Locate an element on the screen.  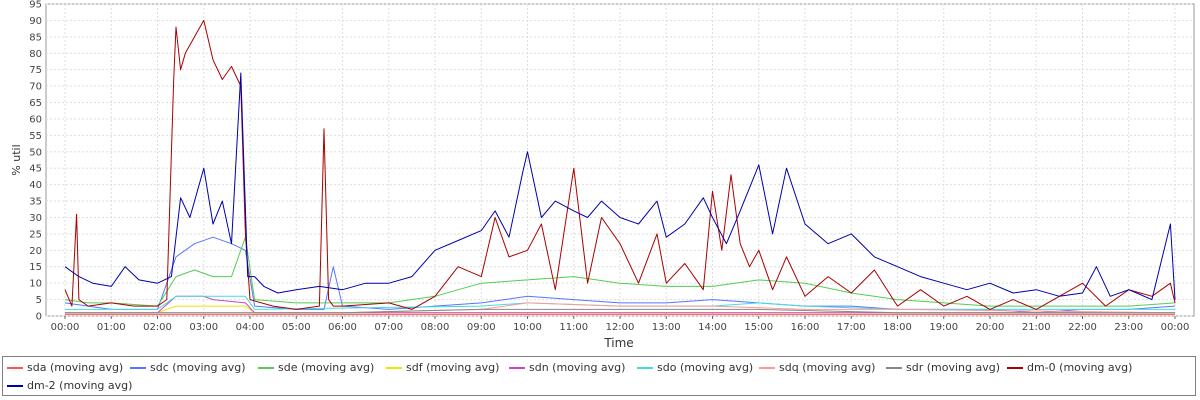
legend-label: sdn (moving avg) is located at coordinates (577, 367).